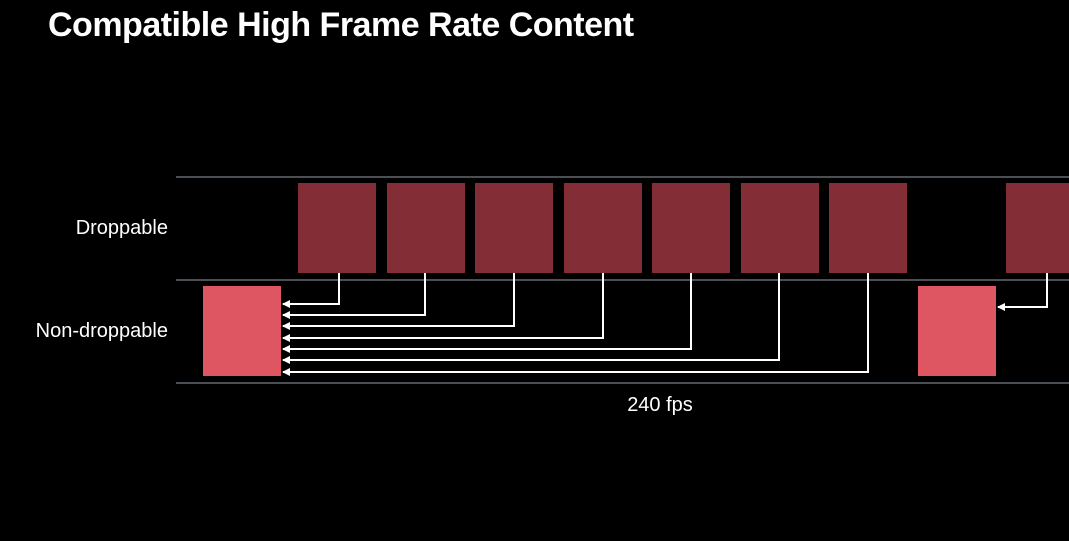 Image resolution: width=1069 pixels, height=541 pixels. Describe the element at coordinates (341, 25) in the screenshot. I see `slide-title: Compatible High Frame Rate Content` at that location.